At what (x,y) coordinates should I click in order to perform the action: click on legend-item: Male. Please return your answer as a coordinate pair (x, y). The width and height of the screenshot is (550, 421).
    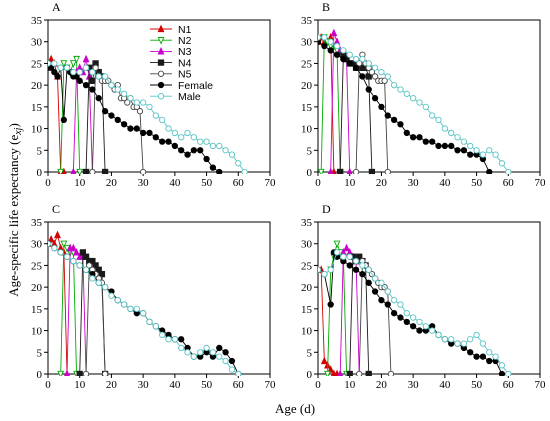
    Looking at the image, I should click on (175, 97).